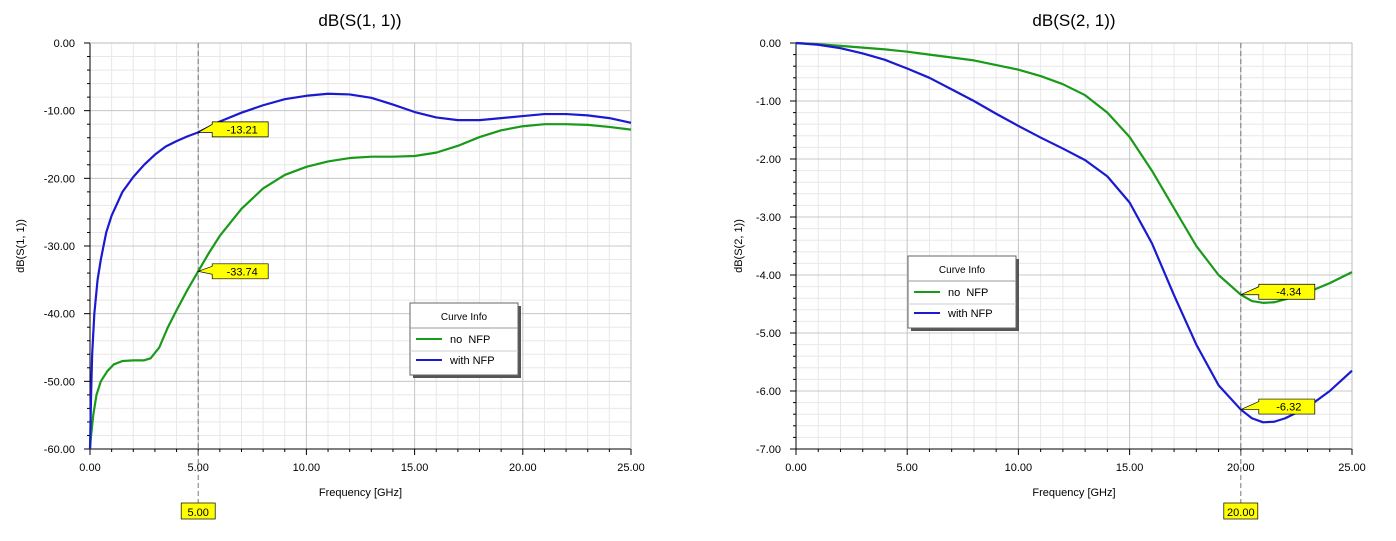 Image resolution: width=1396 pixels, height=541 pixels. I want to click on y-axis-label: dB(S(2, 1)), so click(739, 246).